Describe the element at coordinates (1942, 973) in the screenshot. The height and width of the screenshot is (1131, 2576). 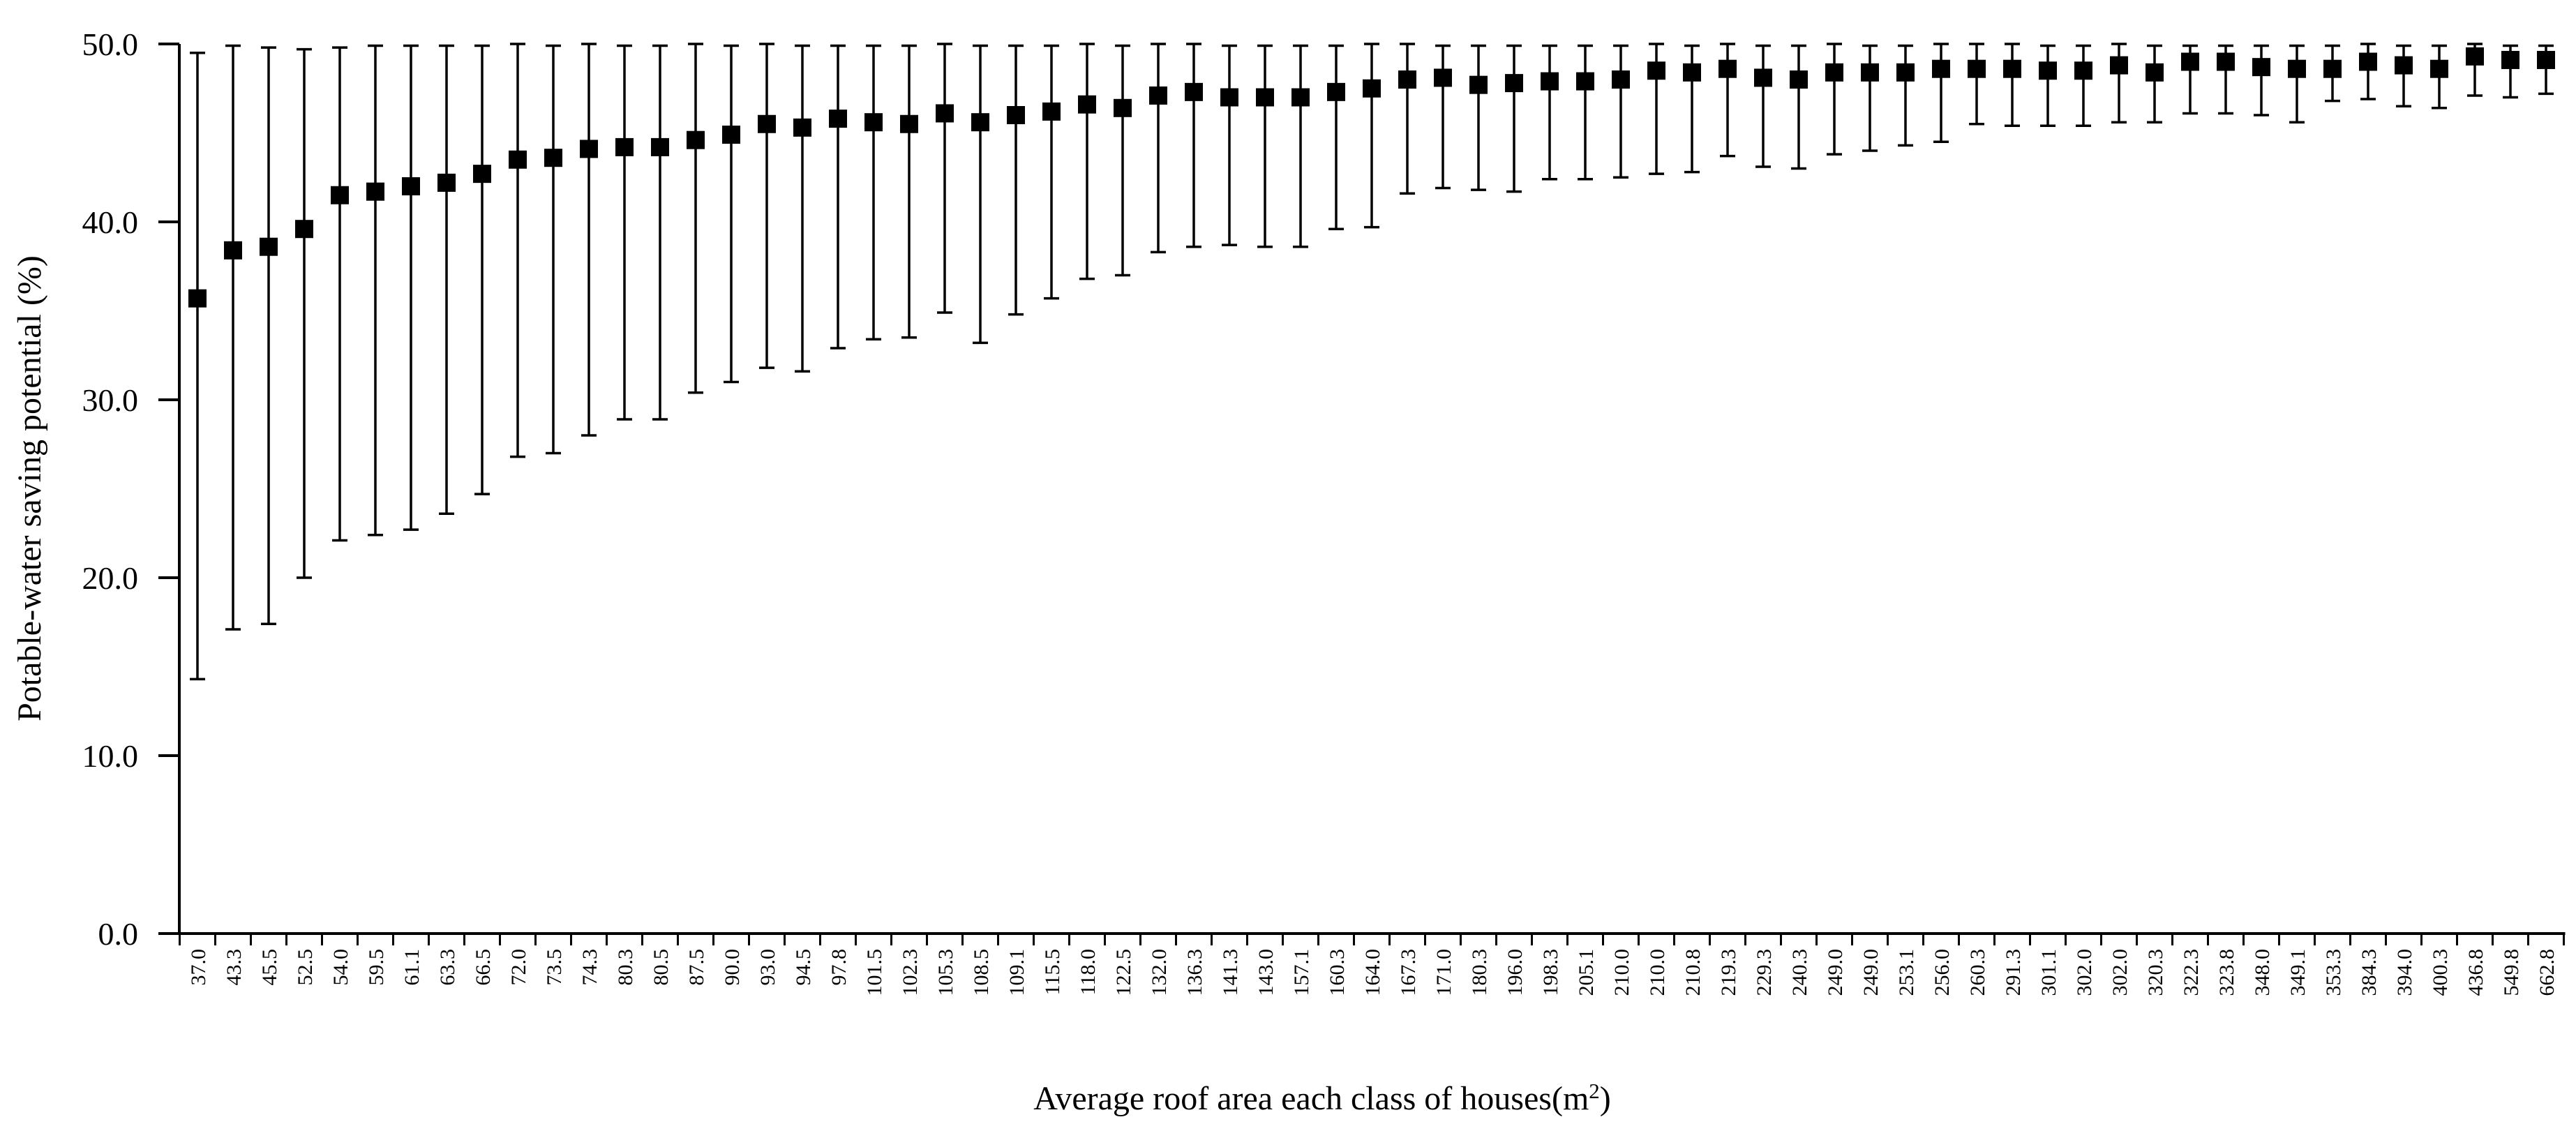
I see `x-tick-label: 256.0` at that location.